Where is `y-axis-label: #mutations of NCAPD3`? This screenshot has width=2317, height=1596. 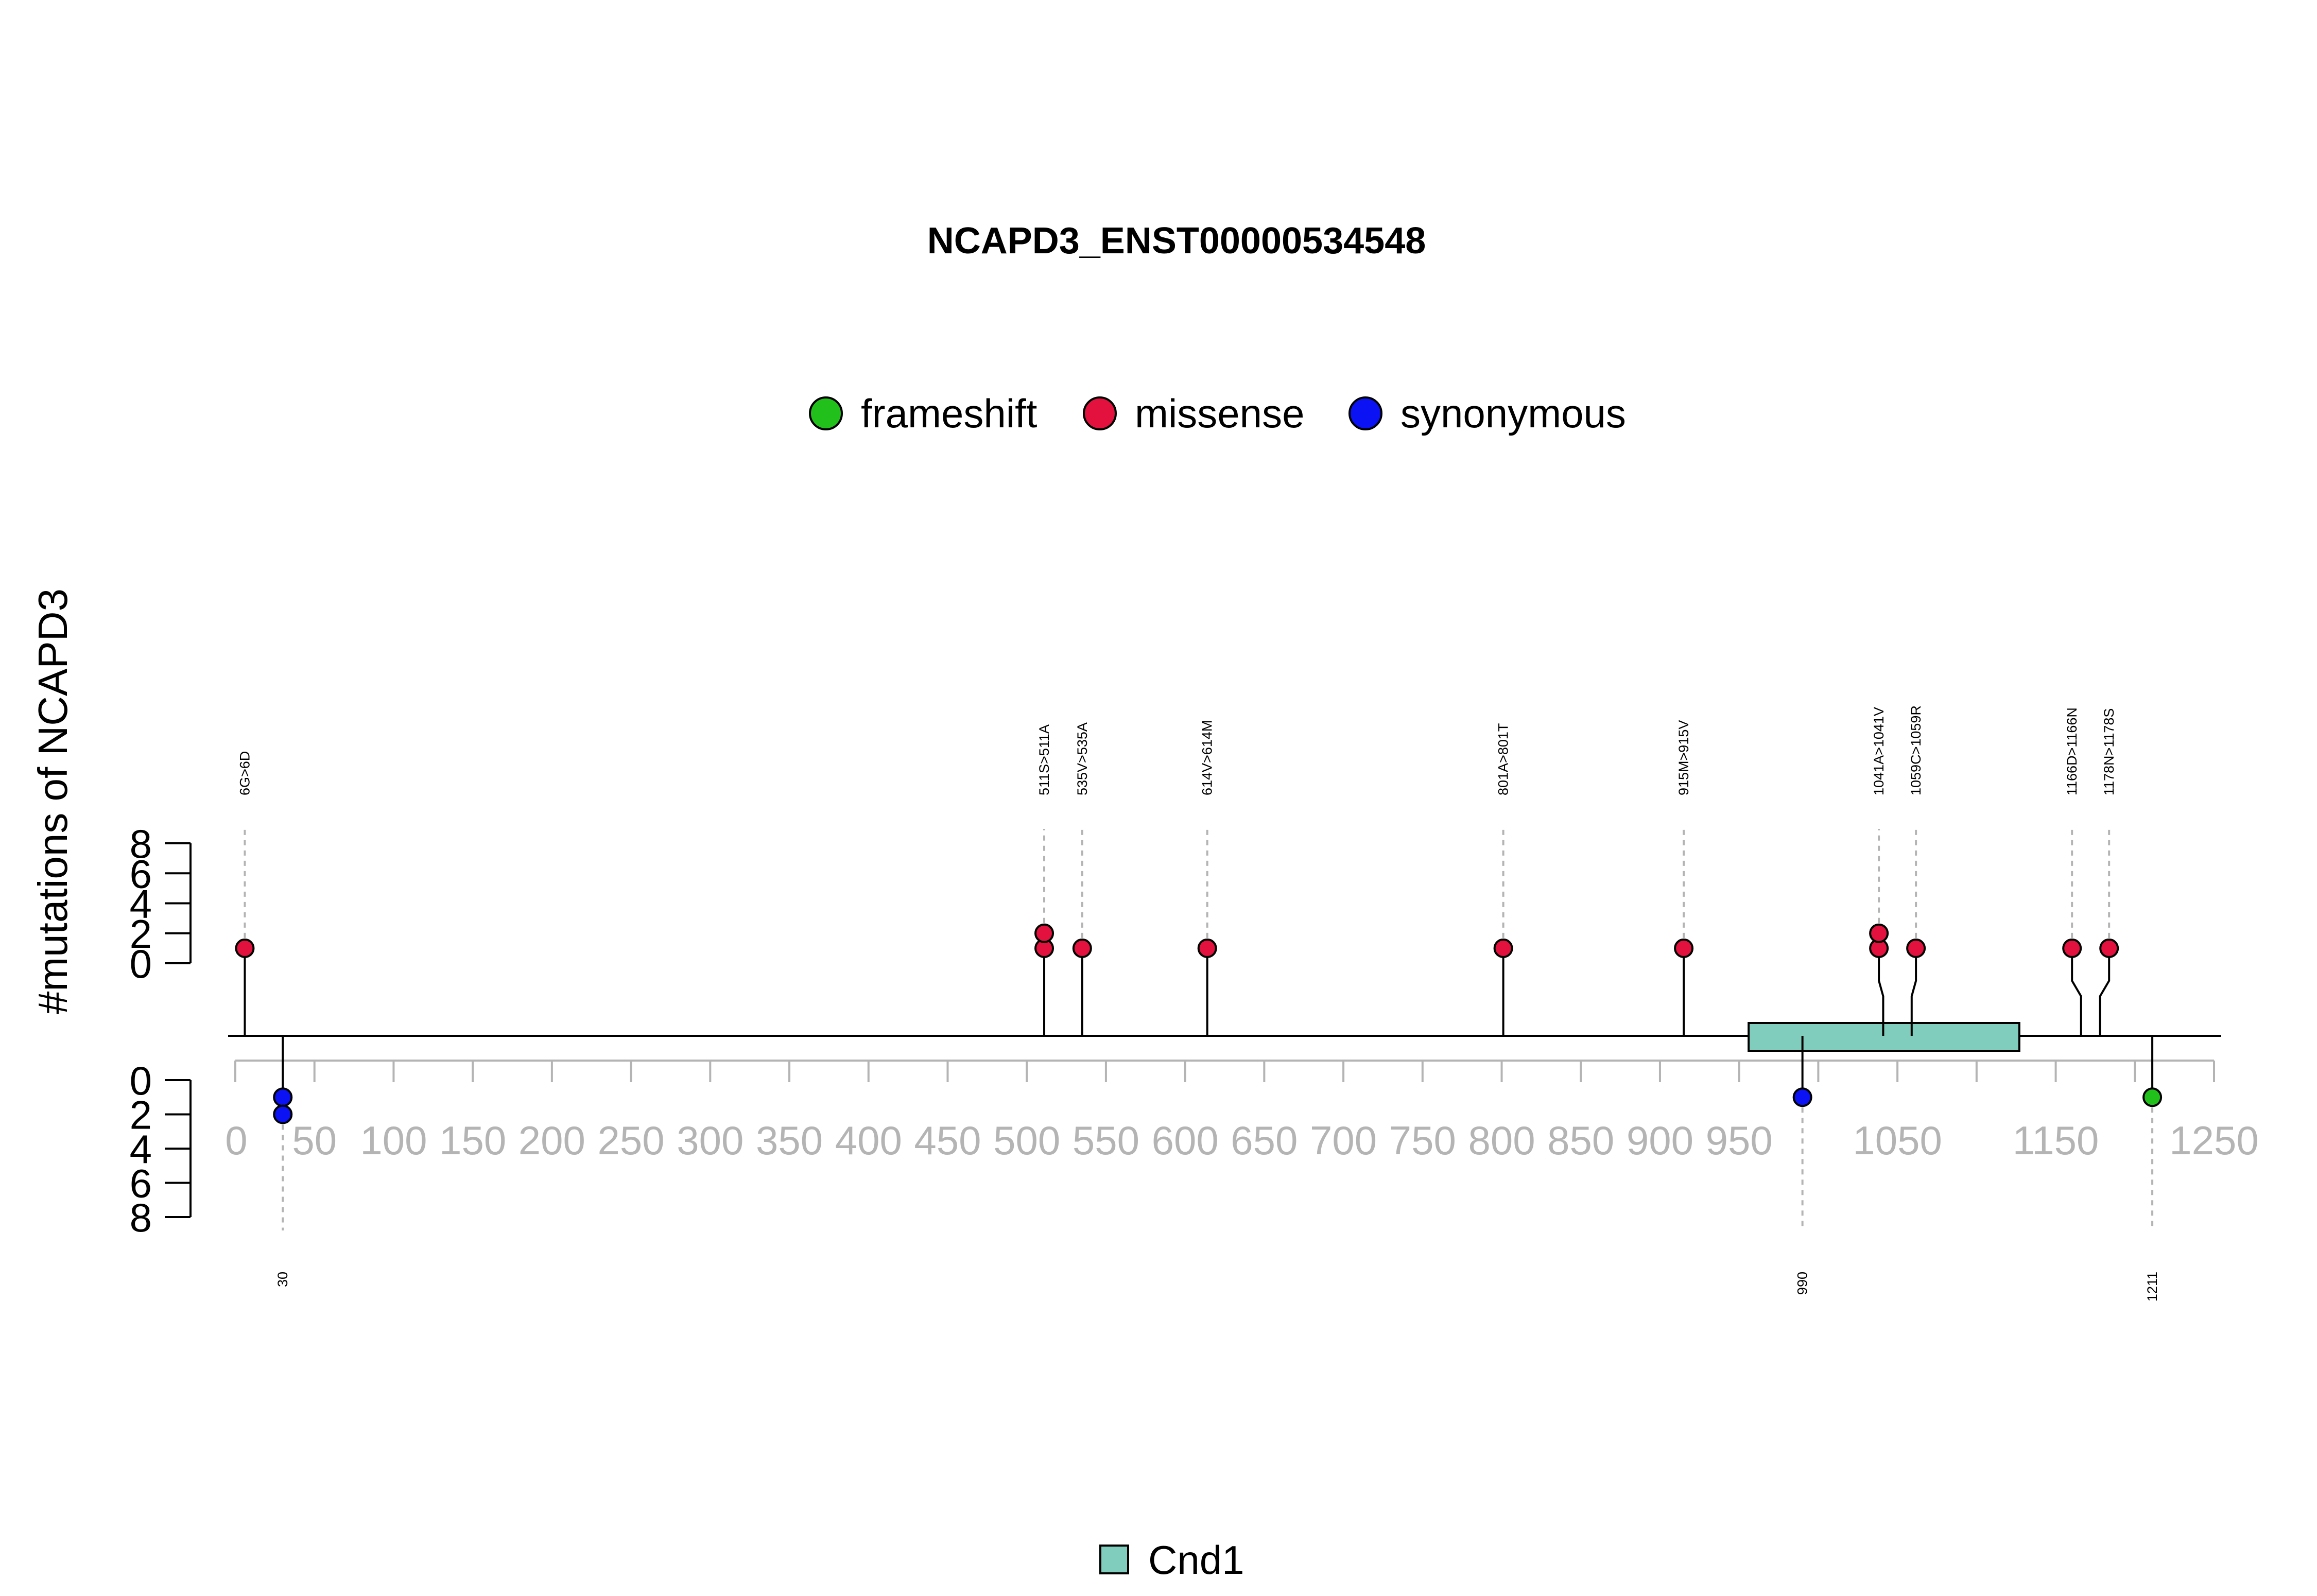
y-axis-label: #mutations of NCAPD3 is located at coordinates (53, 801).